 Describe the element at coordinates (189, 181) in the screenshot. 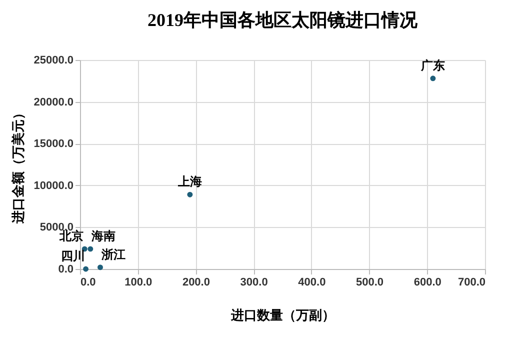

I see `annotation: 上海` at that location.